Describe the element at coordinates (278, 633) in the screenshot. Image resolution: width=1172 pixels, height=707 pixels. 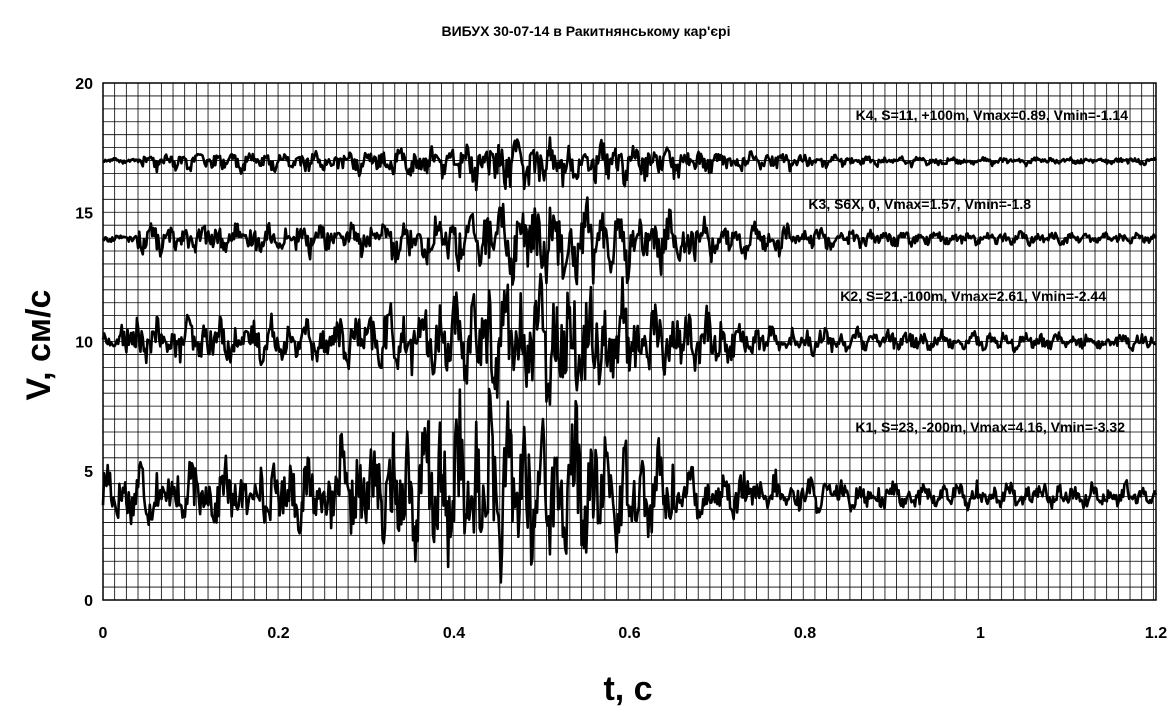
I see `x-tick-label: 0.2` at that location.